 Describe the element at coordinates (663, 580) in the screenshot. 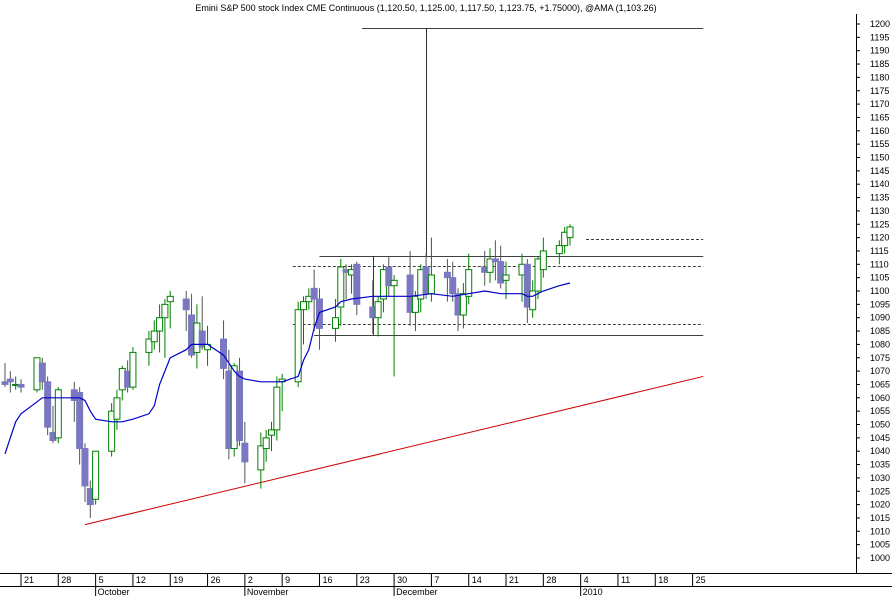

I see `x-tick-label: 18` at that location.